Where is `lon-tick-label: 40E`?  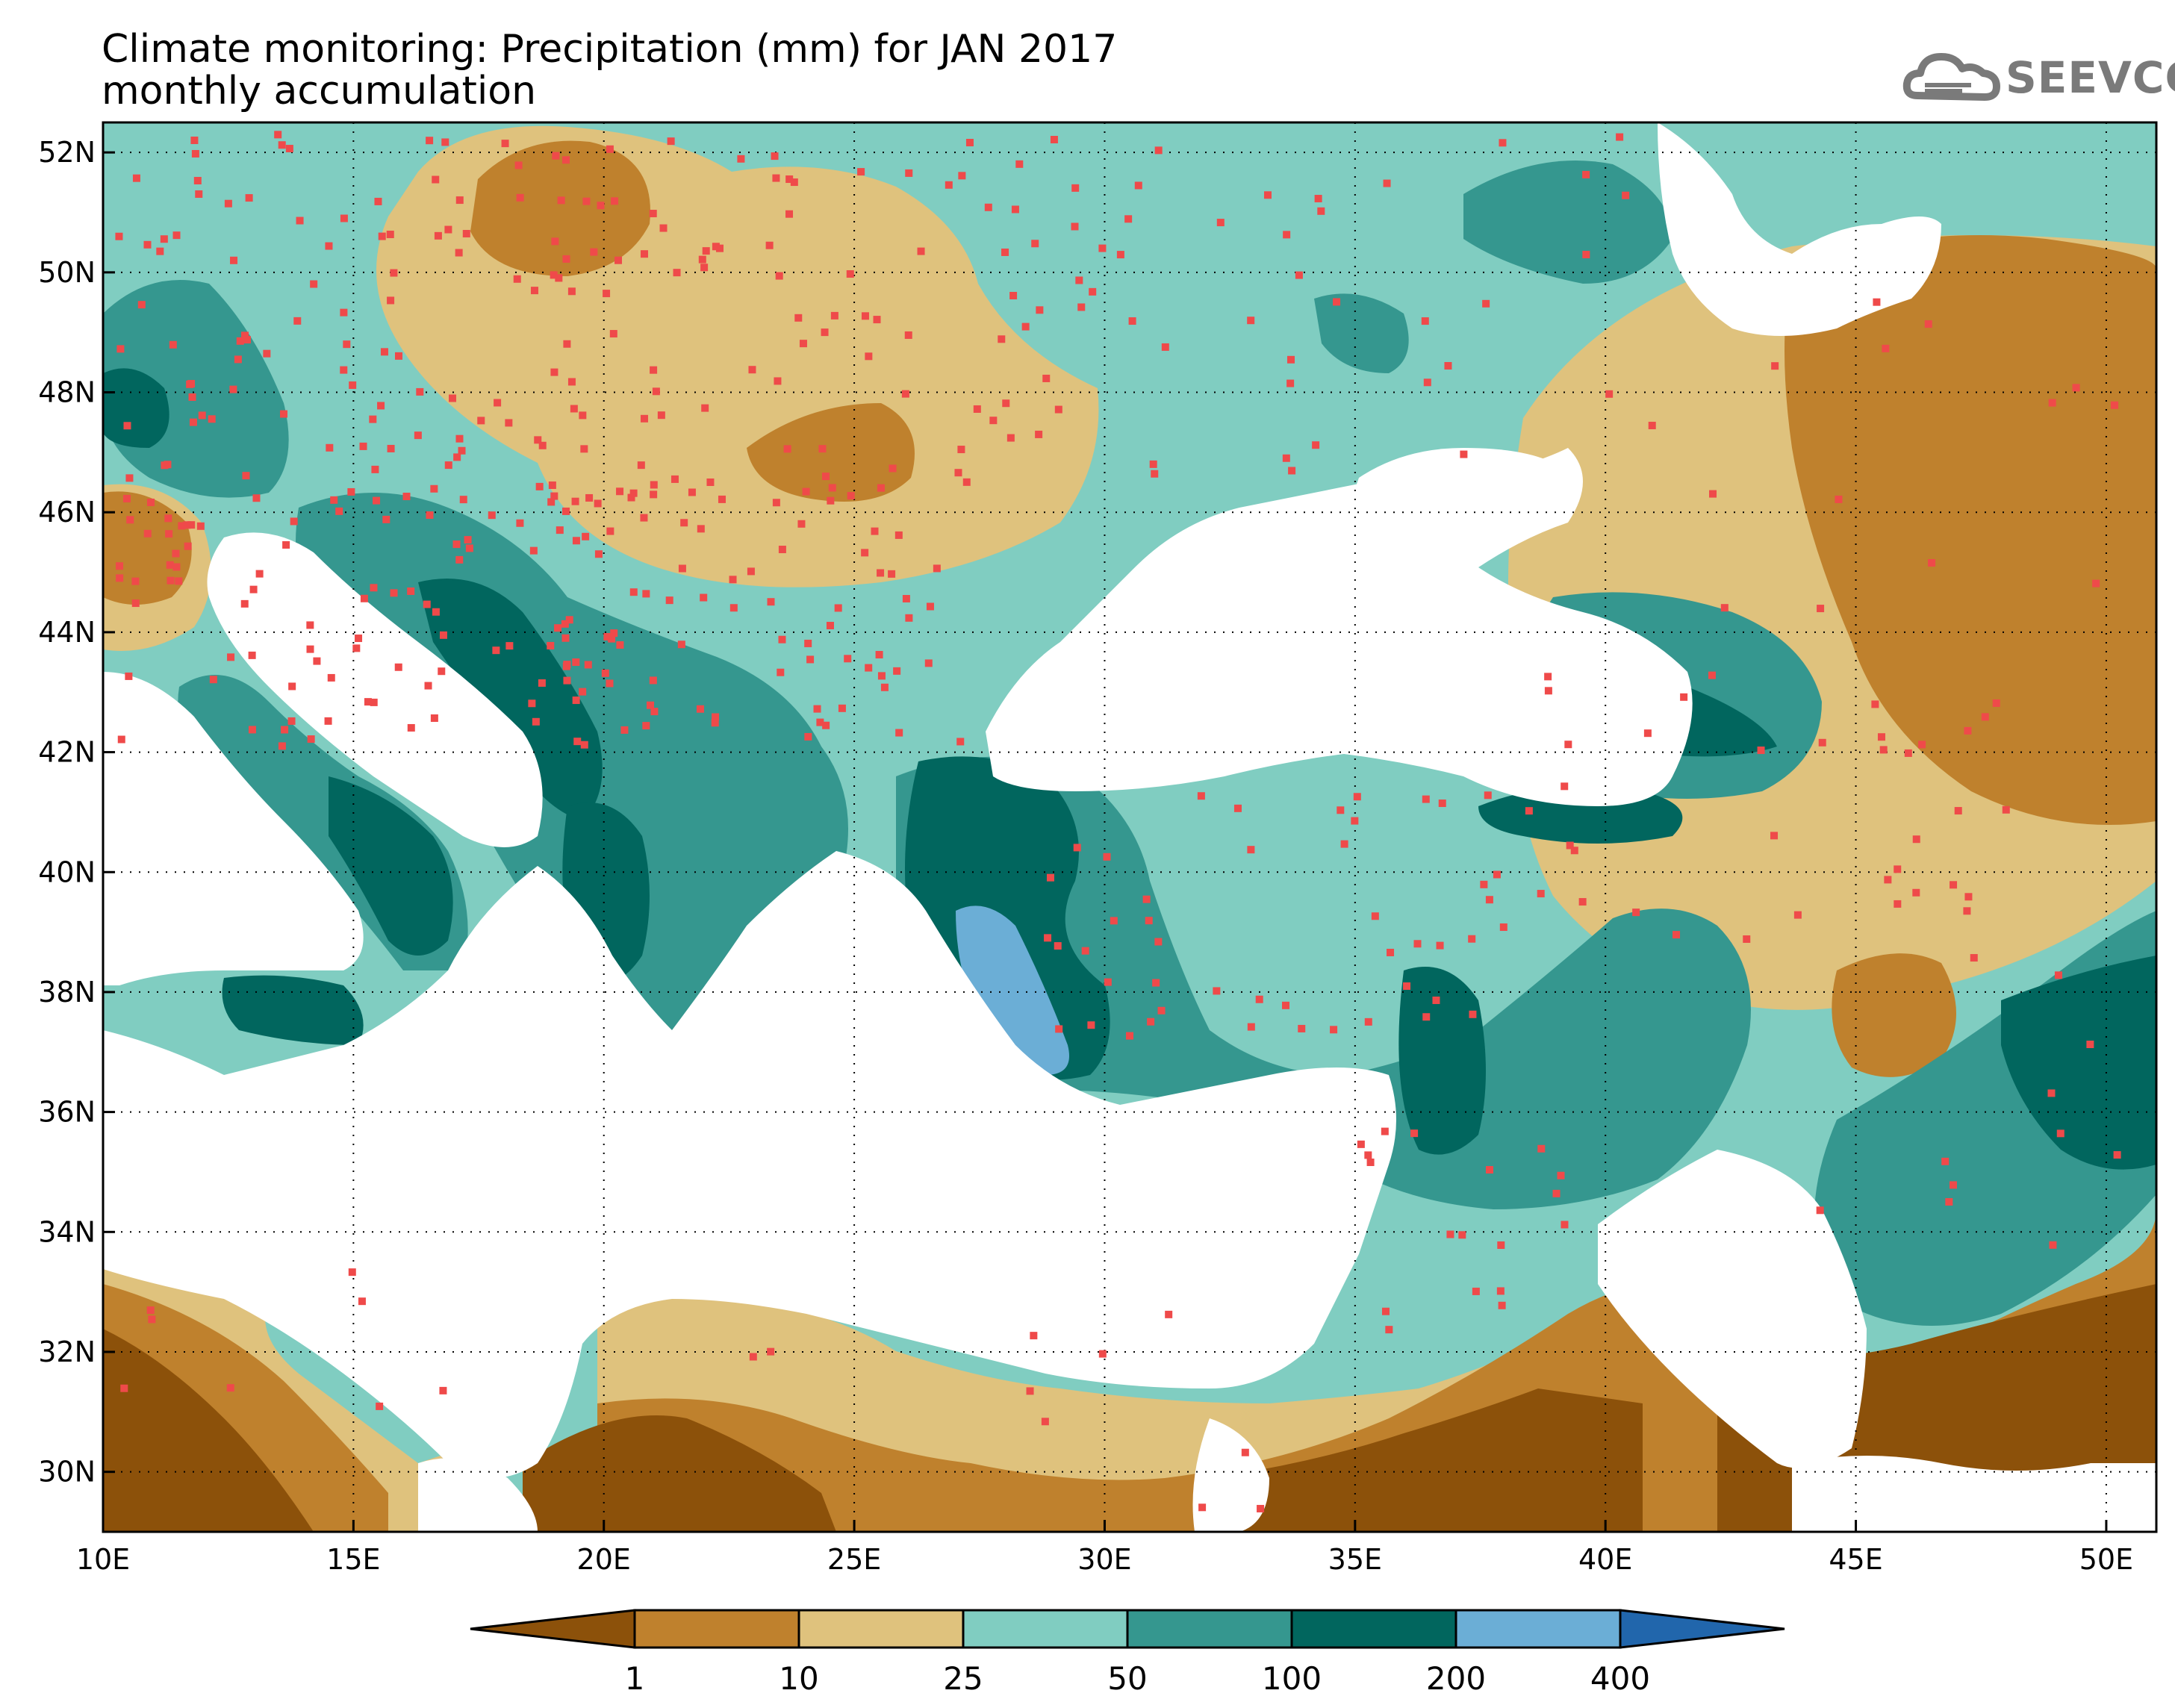
lon-tick-label: 40E is located at coordinates (1605, 1559).